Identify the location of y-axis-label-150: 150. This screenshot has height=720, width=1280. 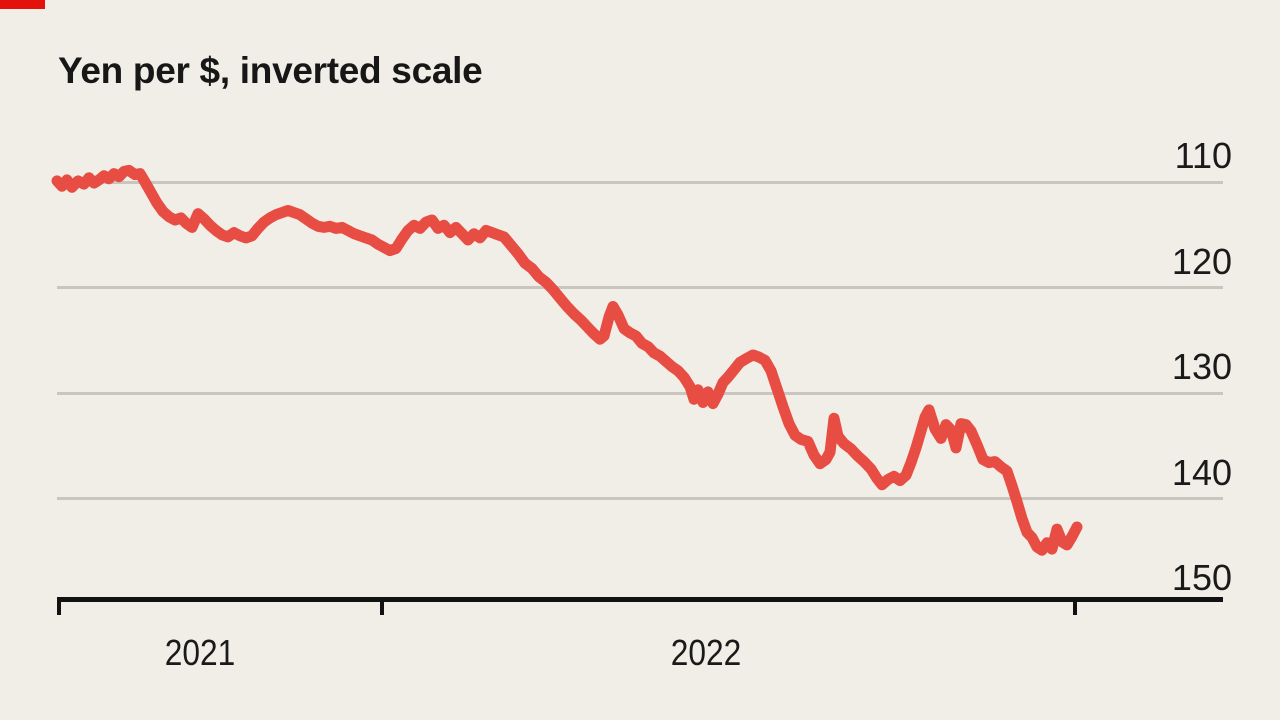
(1201, 577).